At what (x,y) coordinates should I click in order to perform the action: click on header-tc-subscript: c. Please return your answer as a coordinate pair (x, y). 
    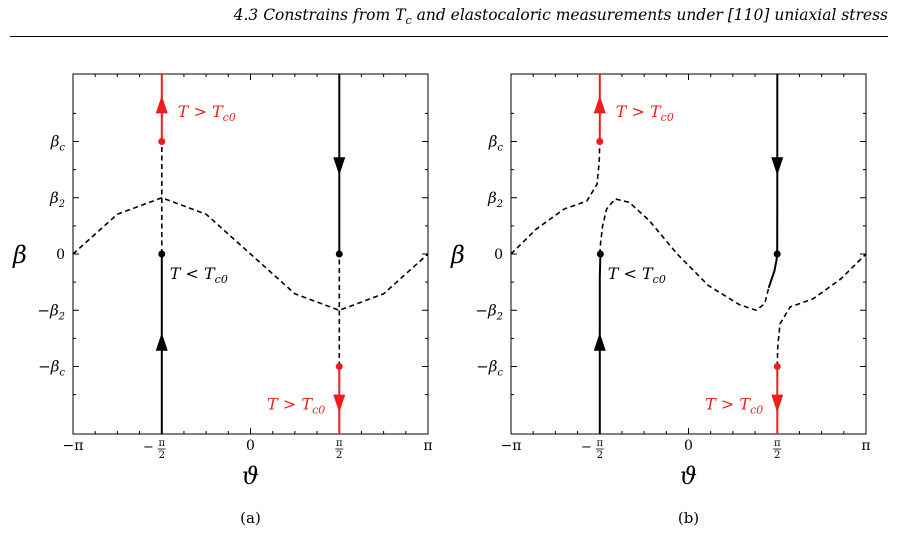
    Looking at the image, I should click on (408, 21).